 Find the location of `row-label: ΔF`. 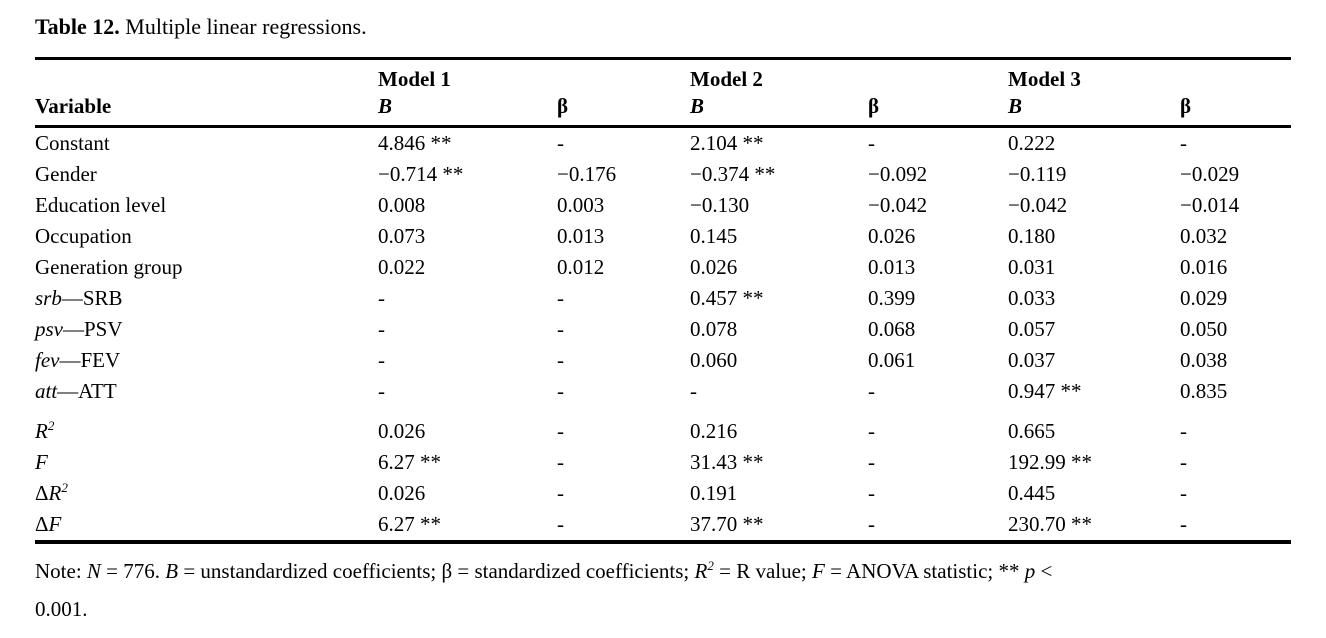

row-label: ΔF is located at coordinates (48, 524).